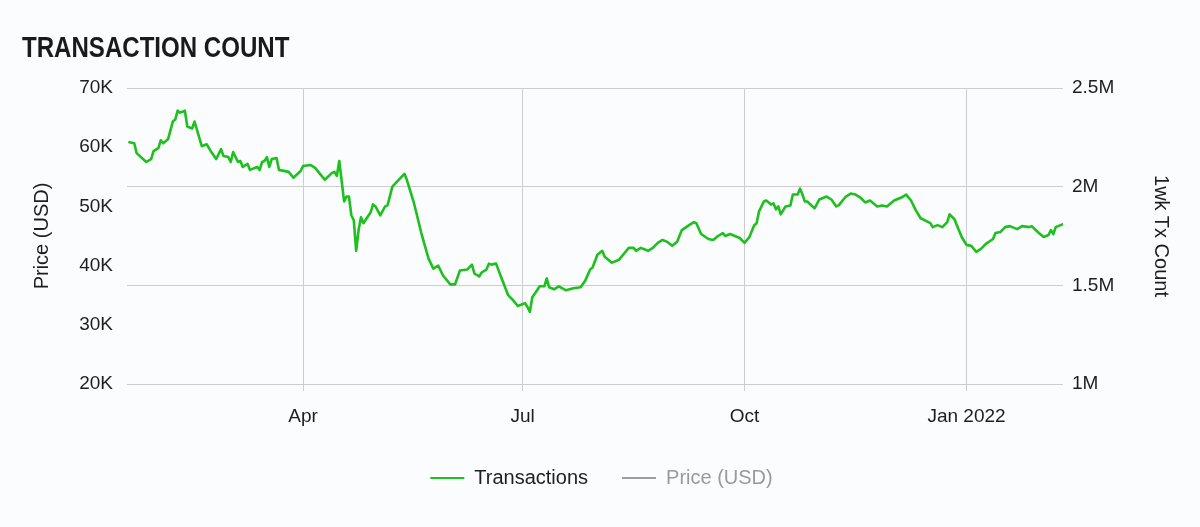 This screenshot has width=1200, height=527. What do you see at coordinates (96, 383) in the screenshot?
I see `y-tick-label: 20K` at bounding box center [96, 383].